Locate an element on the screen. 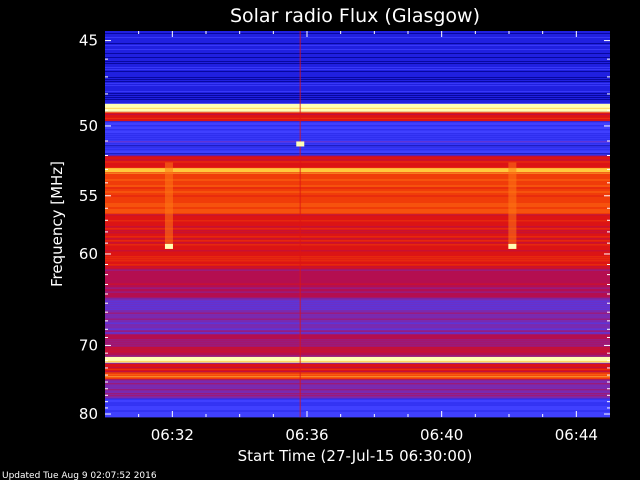  y-tick-label: 80 is located at coordinates (88, 414).